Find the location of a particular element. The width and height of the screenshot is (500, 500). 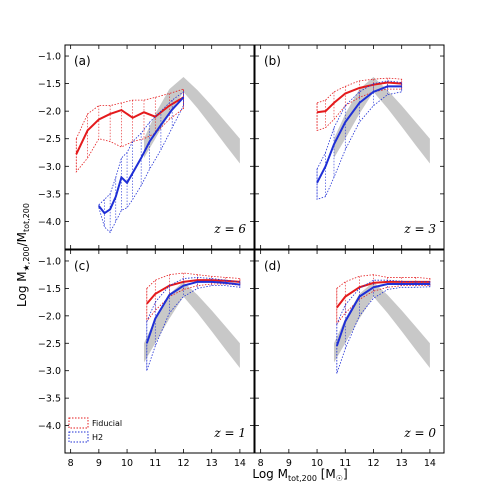

y-axis-title: Log M★,200/Mtot,200 is located at coordinates (23, 255).